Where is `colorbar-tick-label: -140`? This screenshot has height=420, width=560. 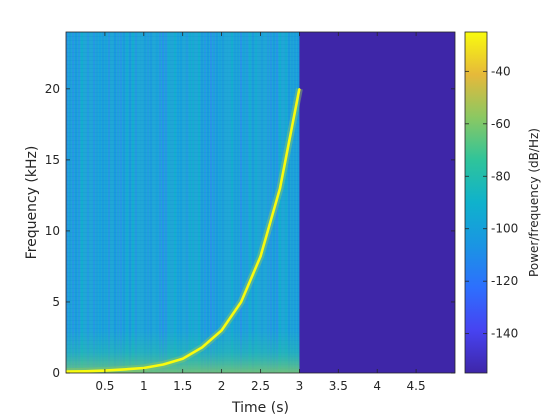 colorbar-tick-label: -140 is located at coordinates (504, 334).